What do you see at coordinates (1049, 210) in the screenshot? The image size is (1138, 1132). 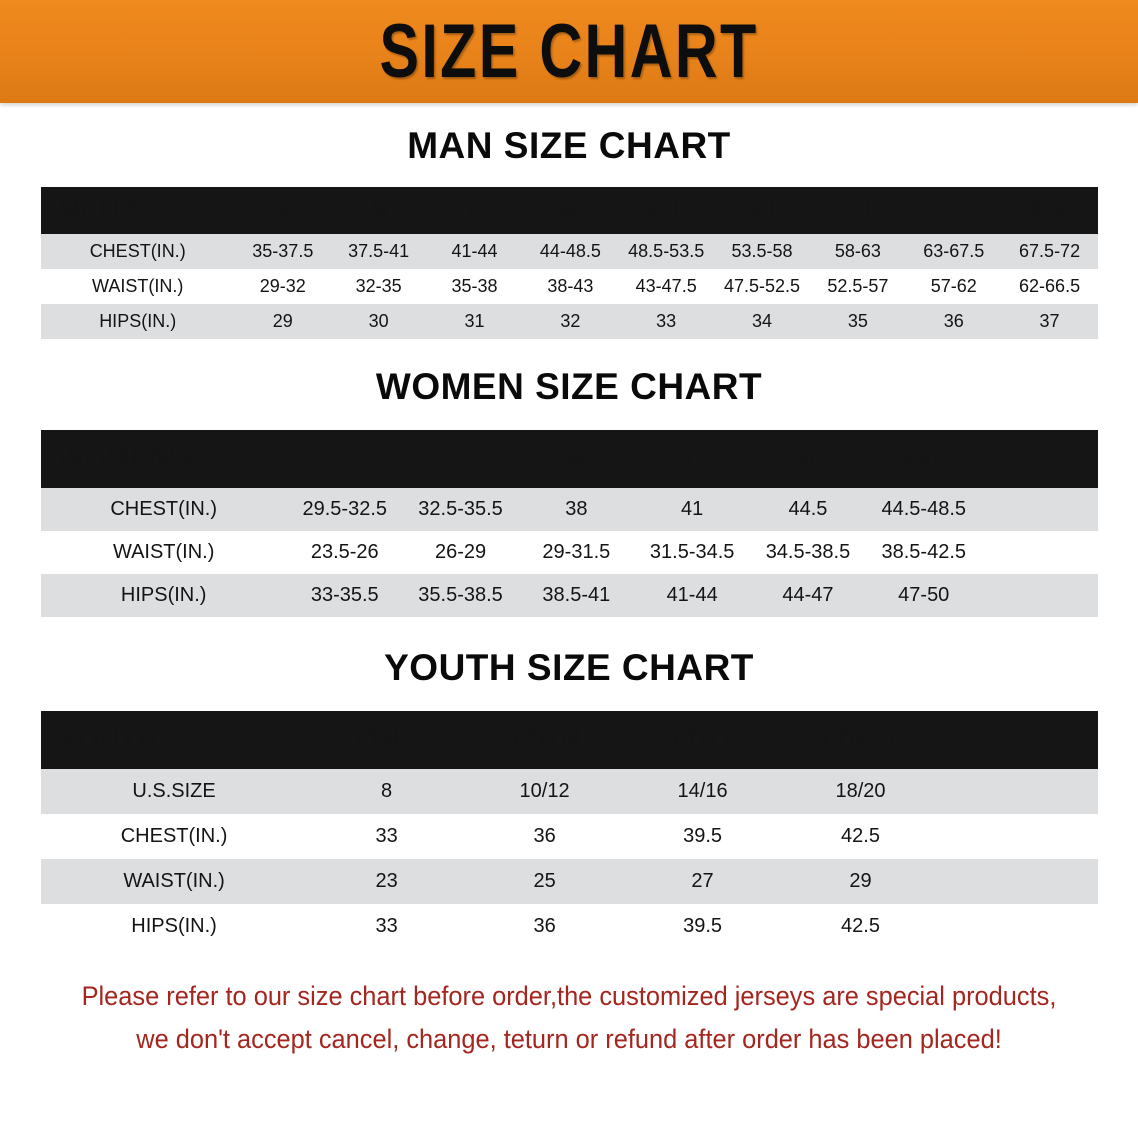 I see `men-column-header: 6XL` at bounding box center [1049, 210].